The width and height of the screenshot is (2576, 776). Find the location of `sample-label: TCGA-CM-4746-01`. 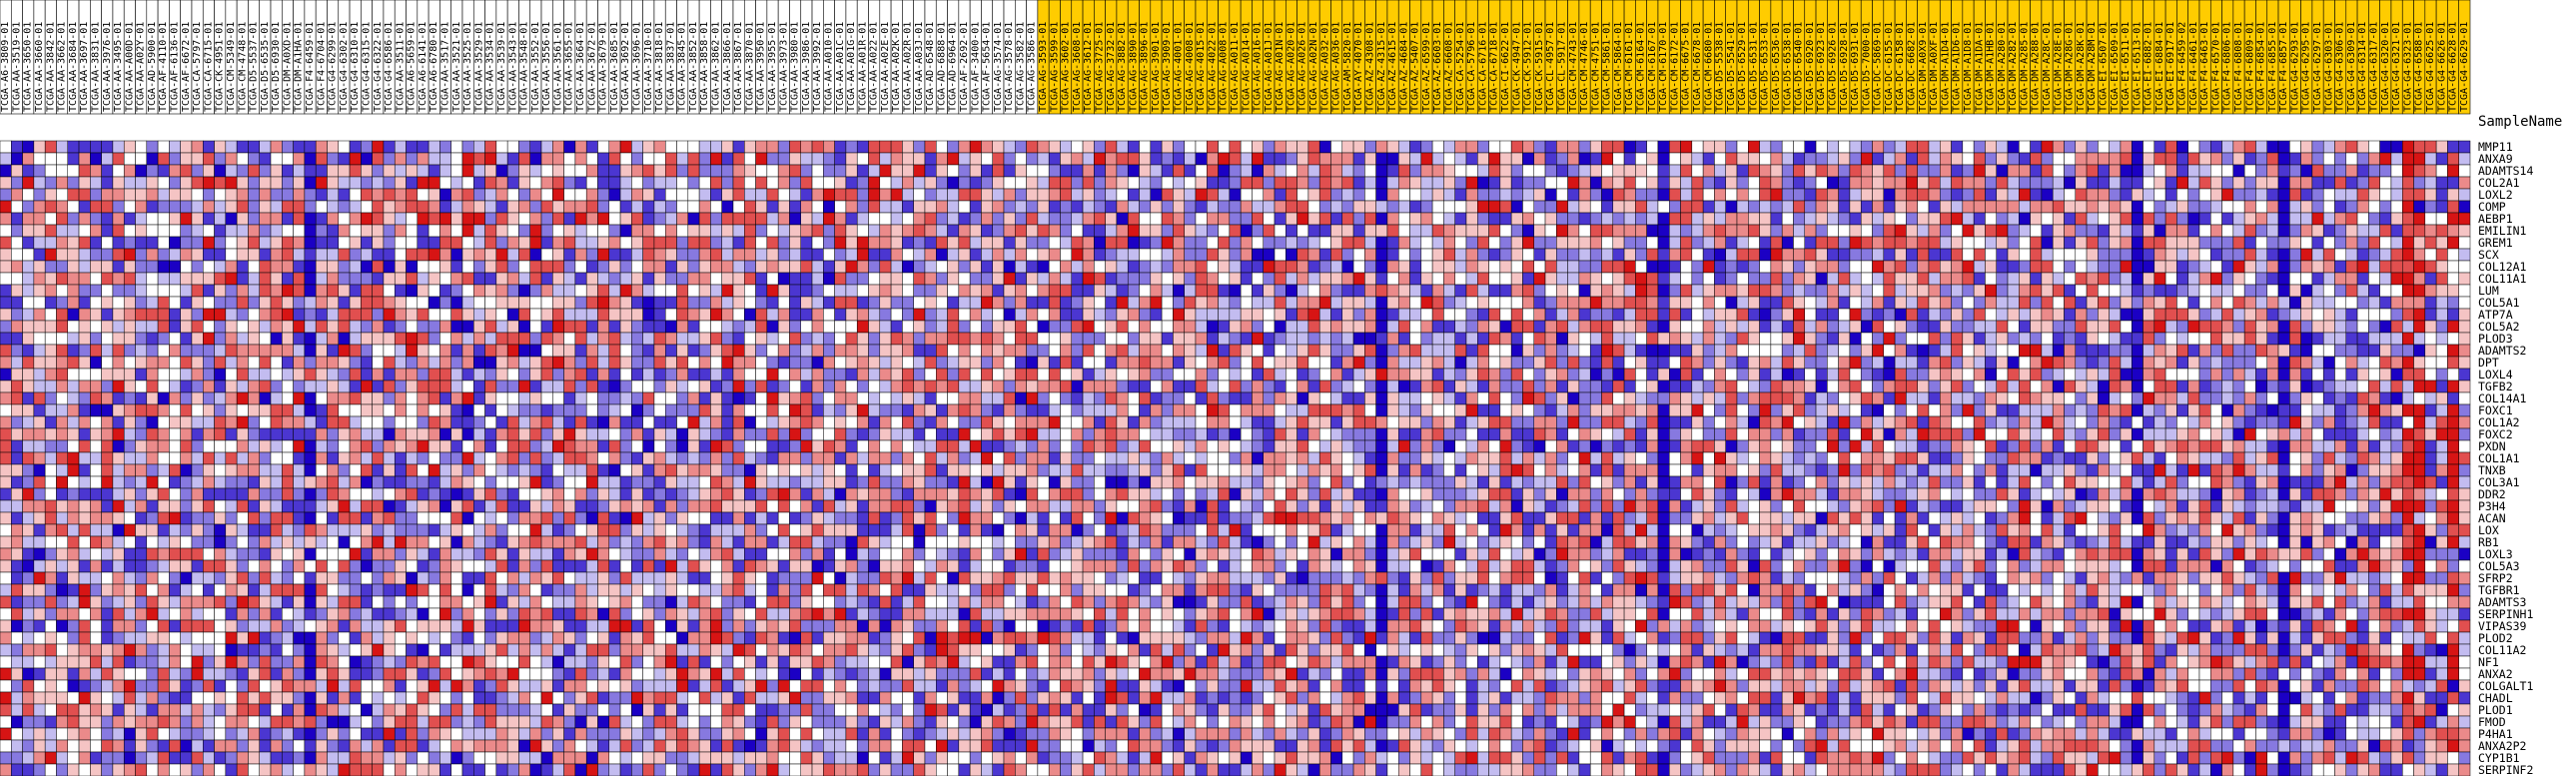

sample-label: TCGA-CM-4746-01 is located at coordinates (1584, 67).